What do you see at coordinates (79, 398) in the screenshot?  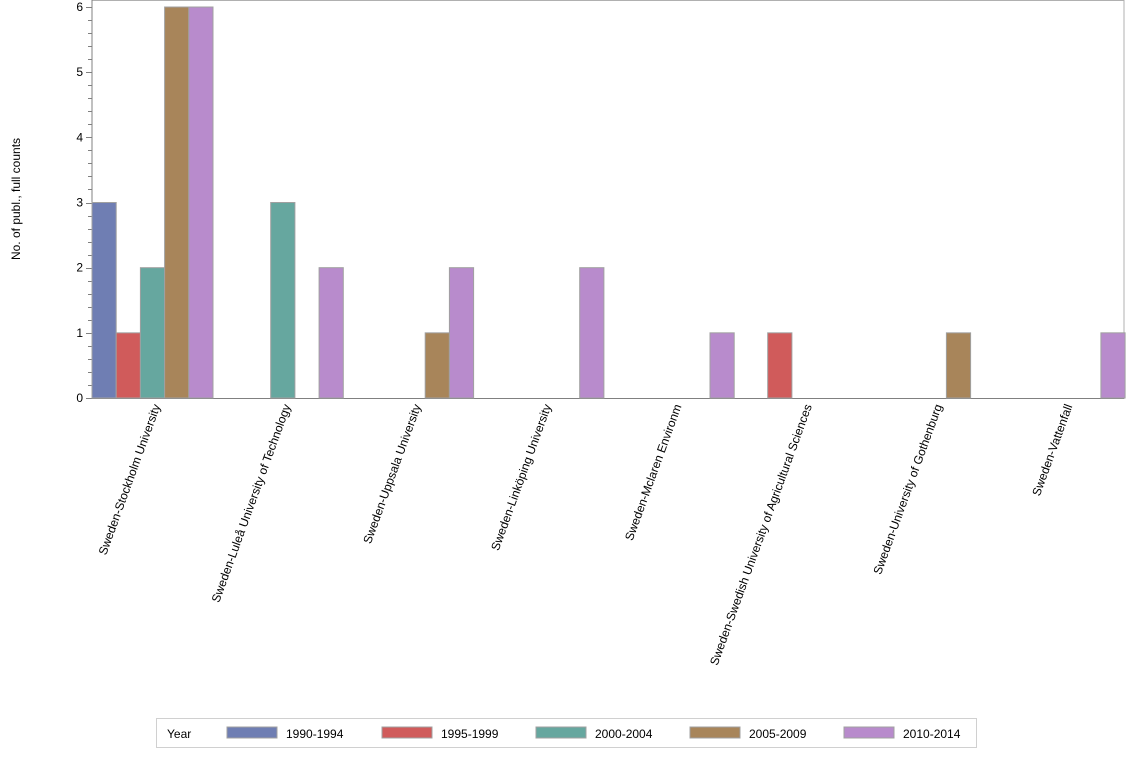 I see `y-tick-label: 0` at bounding box center [79, 398].